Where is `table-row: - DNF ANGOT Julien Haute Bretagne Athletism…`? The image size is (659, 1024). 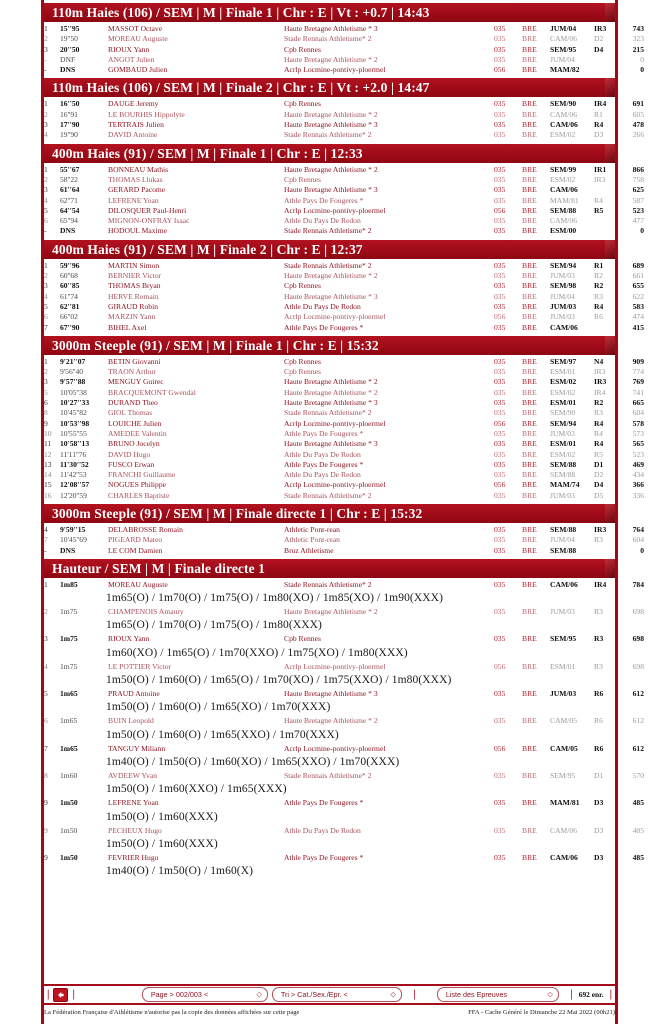
table-row: - DNF ANGOT Julien Haute Bretagne Athletism… is located at coordinates (344, 60).